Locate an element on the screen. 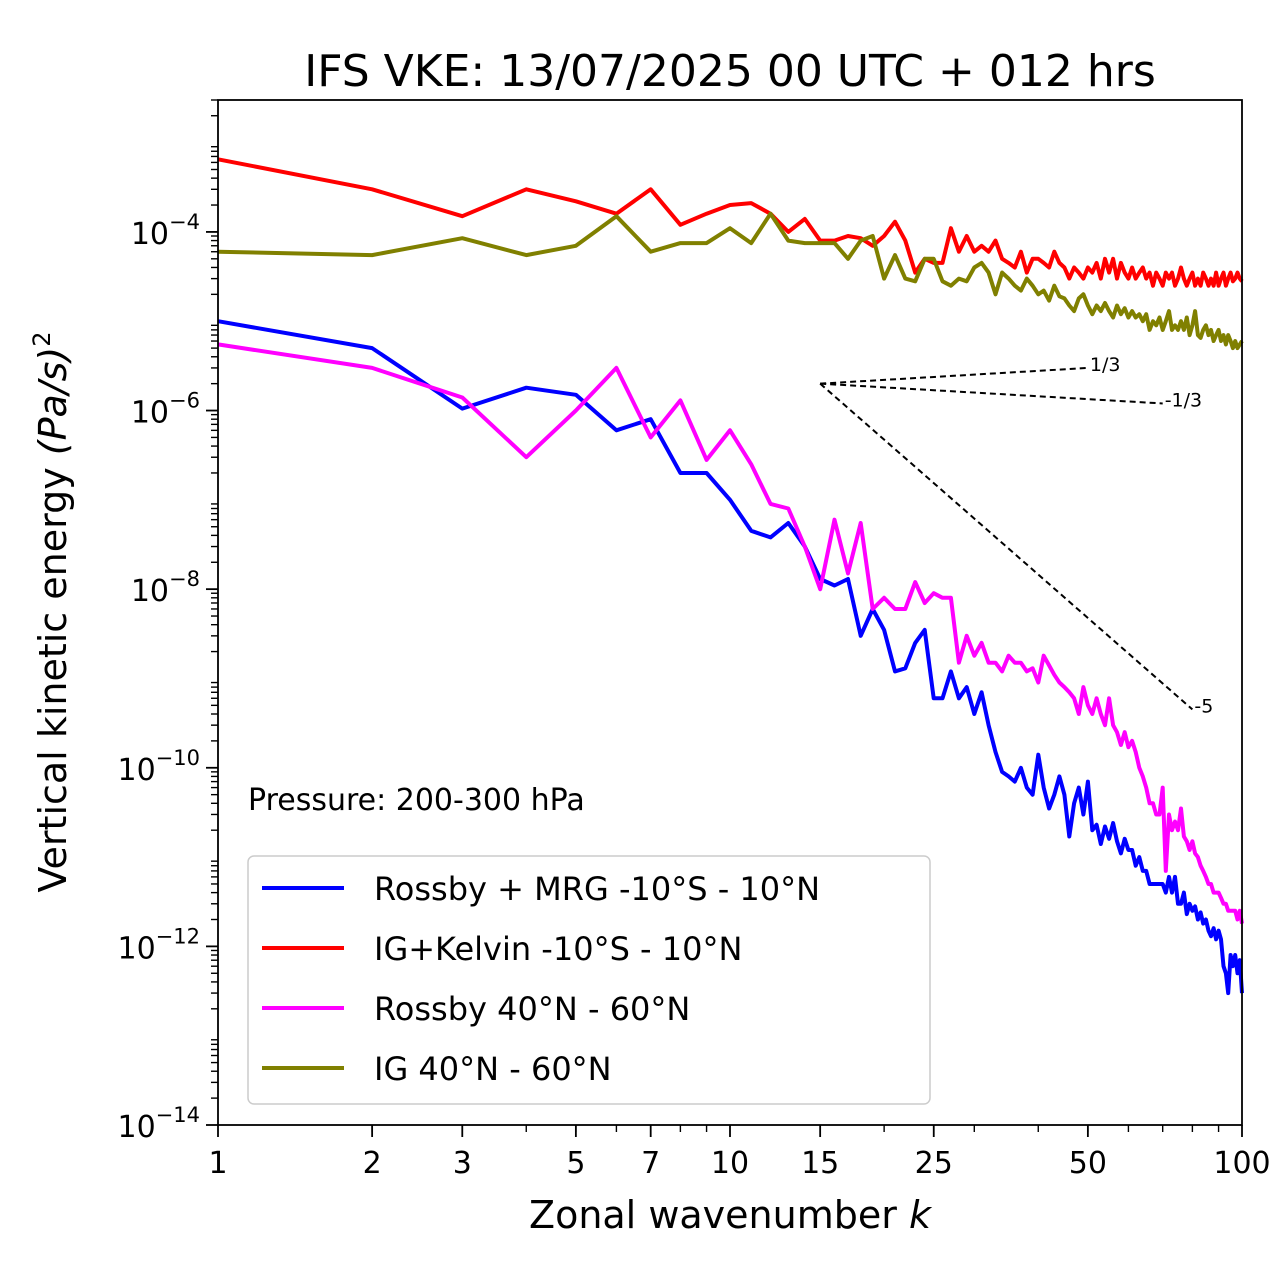  reference-slope-label: -1/3 is located at coordinates (1183, 400).